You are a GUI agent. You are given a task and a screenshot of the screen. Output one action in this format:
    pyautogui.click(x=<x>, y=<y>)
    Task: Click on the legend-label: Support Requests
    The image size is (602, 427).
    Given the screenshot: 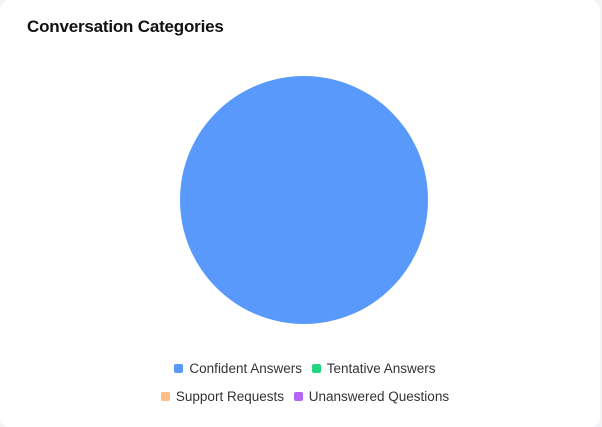 What is the action you would take?
    pyautogui.click(x=229, y=396)
    